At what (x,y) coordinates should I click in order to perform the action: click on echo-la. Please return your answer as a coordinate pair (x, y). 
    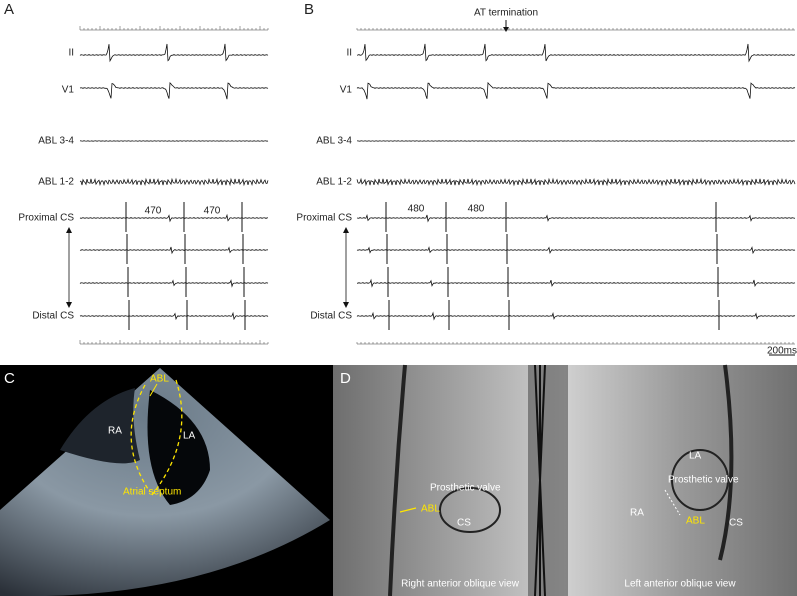
    Looking at the image, I should click on (178, 447).